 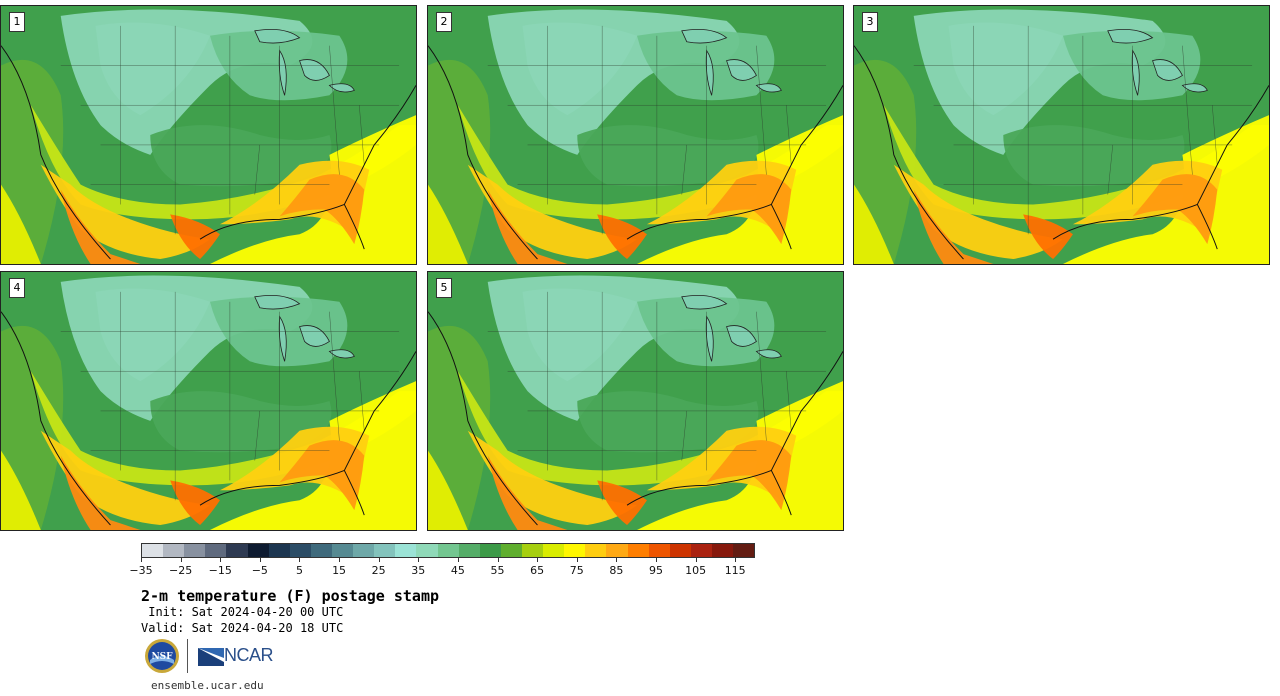 I want to click on colorbar-tick-label: 75, so click(x=576, y=570).